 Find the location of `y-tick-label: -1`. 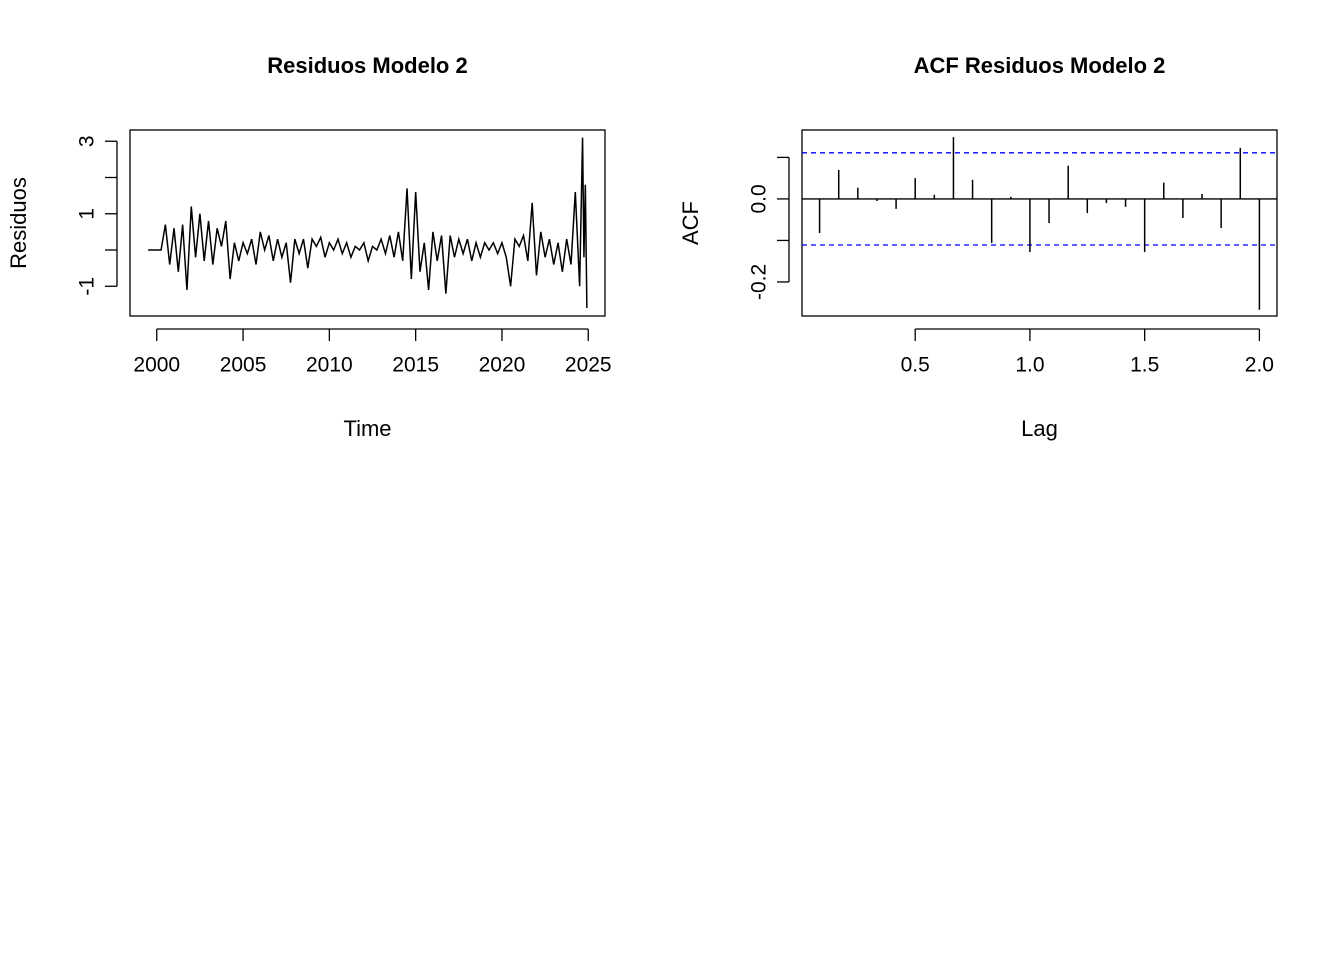

y-tick-label: -1 is located at coordinates (87, 286).